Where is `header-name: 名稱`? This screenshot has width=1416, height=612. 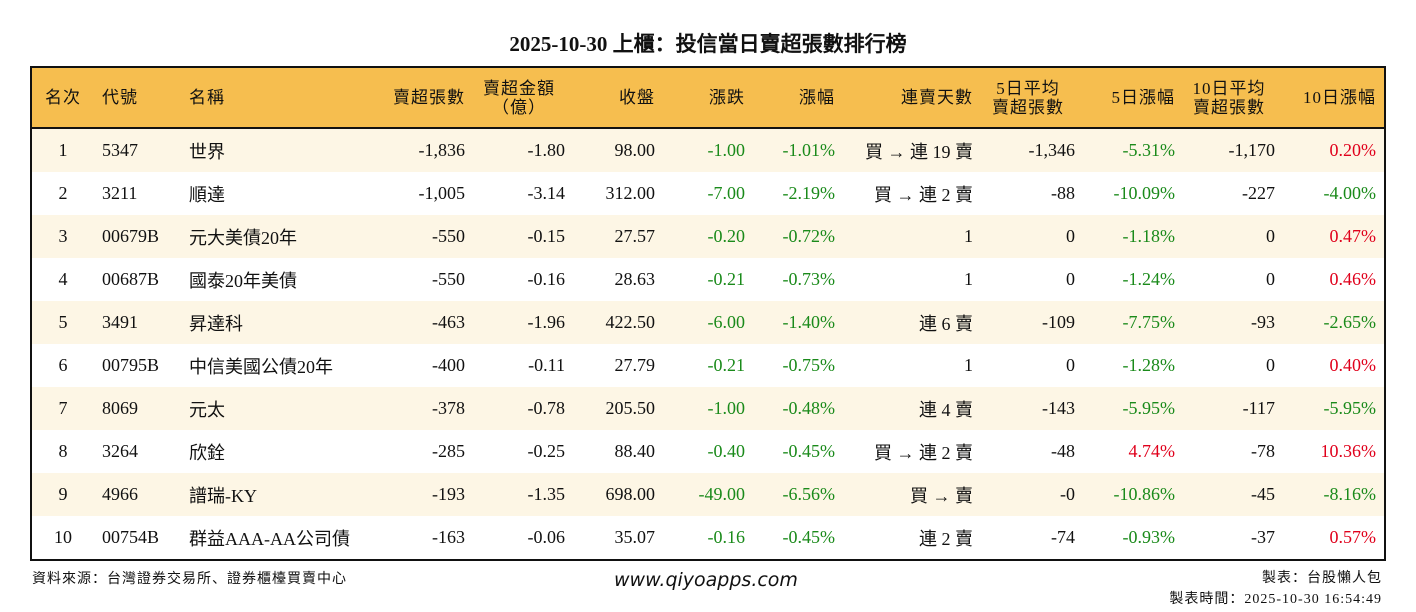 header-name: 名稱 is located at coordinates (207, 97).